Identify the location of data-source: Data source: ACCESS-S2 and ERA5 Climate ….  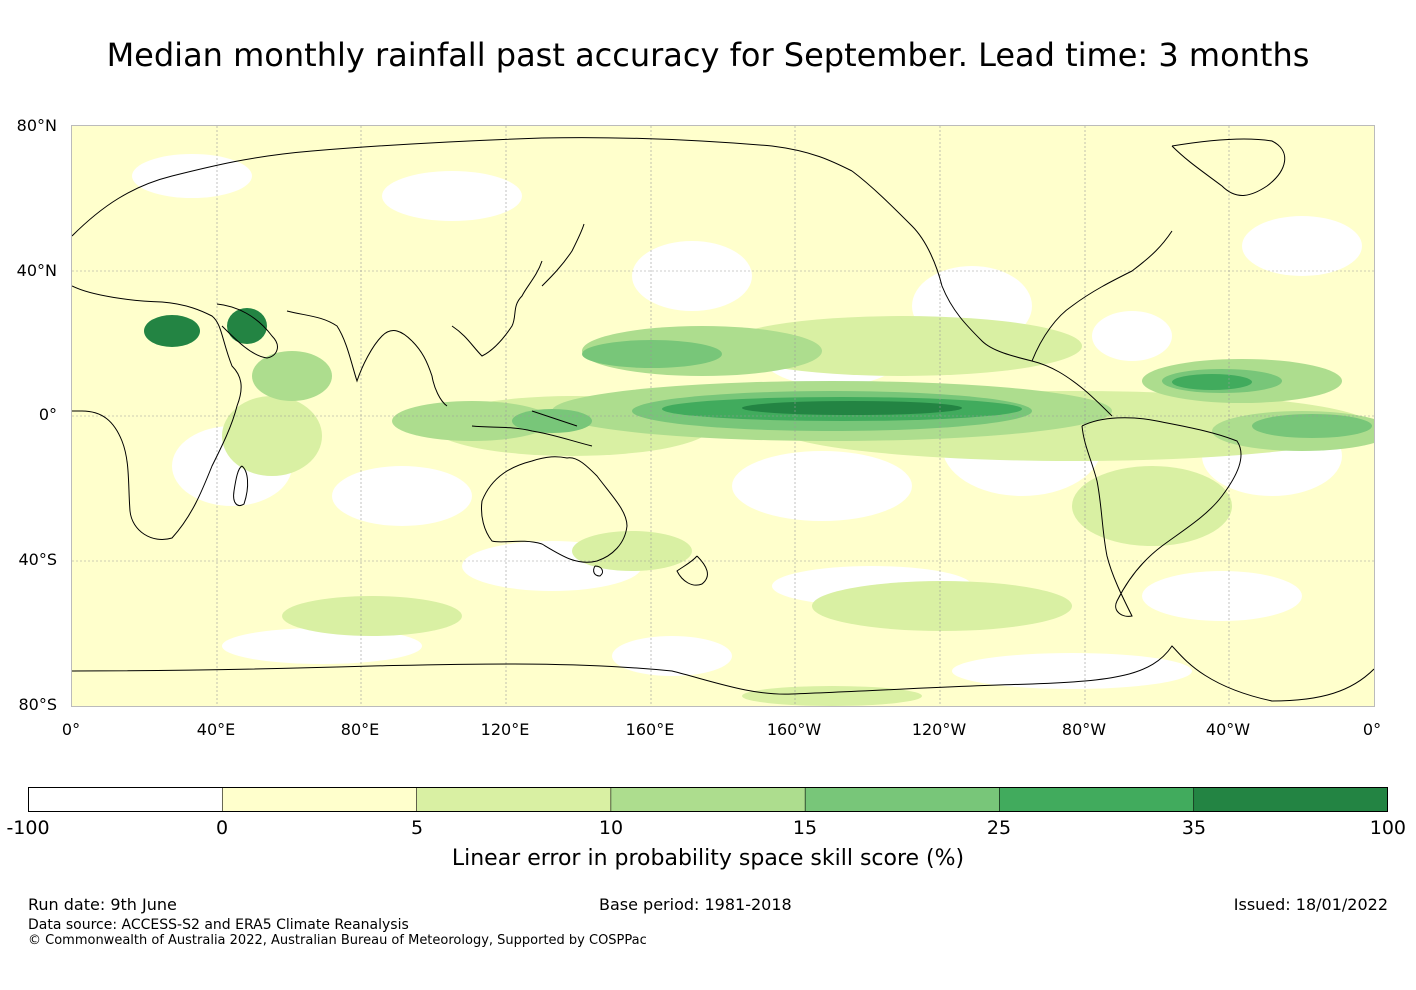
(218, 925).